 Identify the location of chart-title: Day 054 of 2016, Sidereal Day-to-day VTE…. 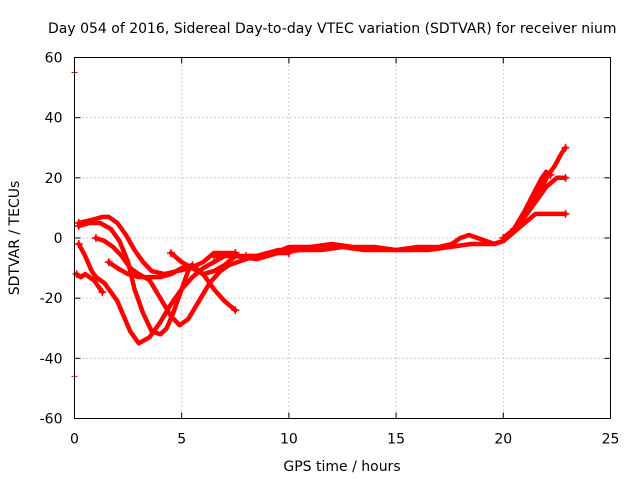
(332, 29).